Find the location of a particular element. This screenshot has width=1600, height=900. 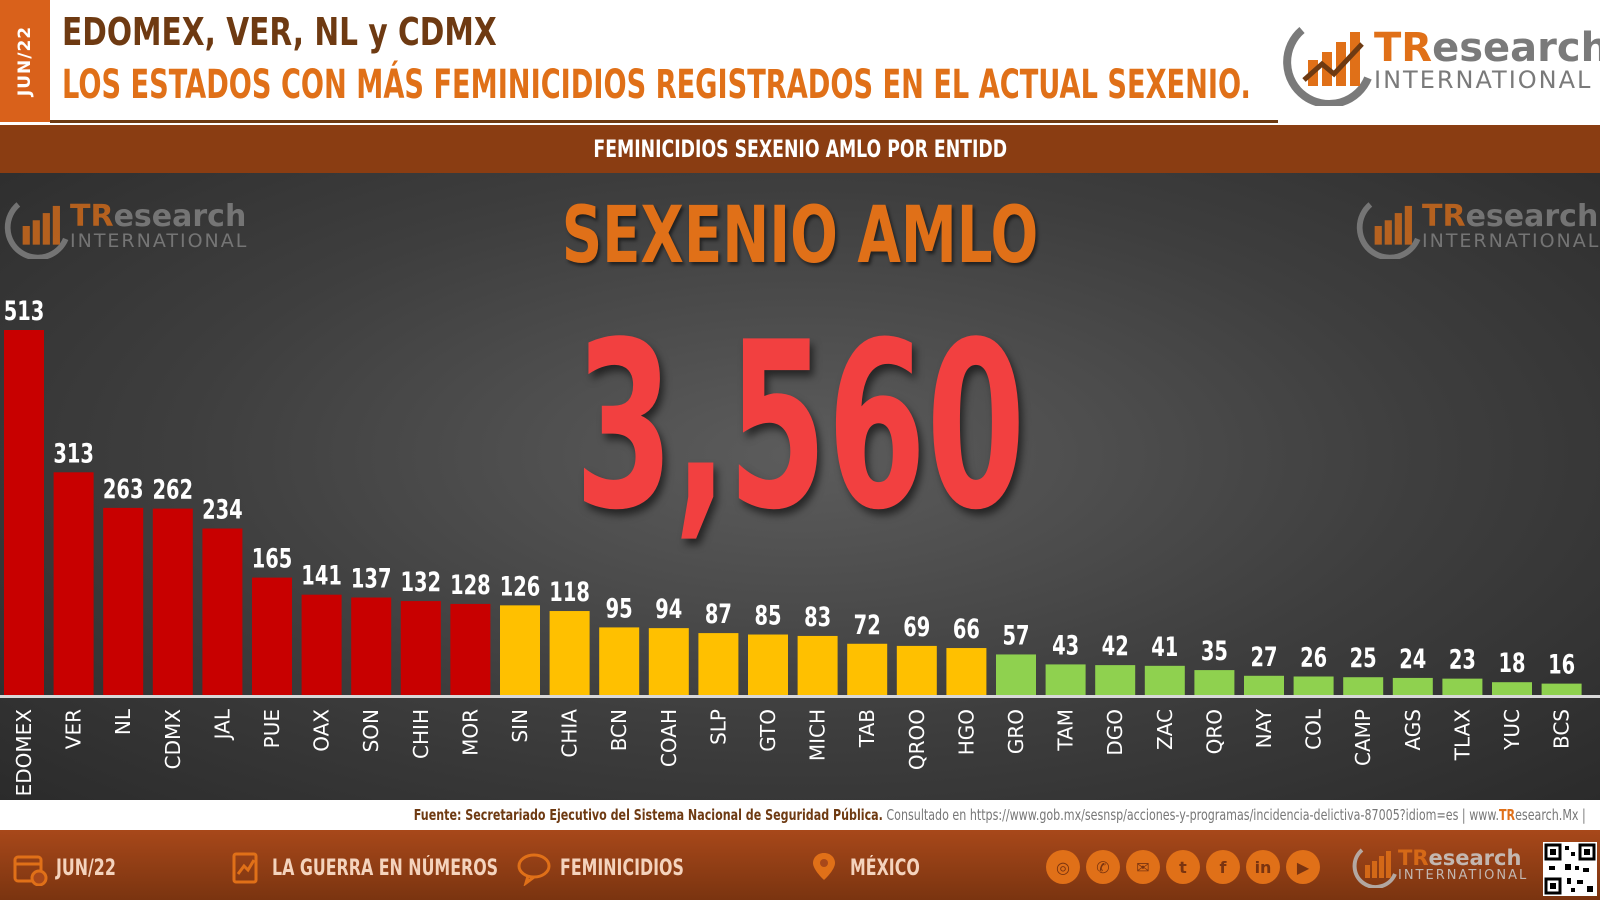

data-label-coah: 94 is located at coordinates (668, 609).